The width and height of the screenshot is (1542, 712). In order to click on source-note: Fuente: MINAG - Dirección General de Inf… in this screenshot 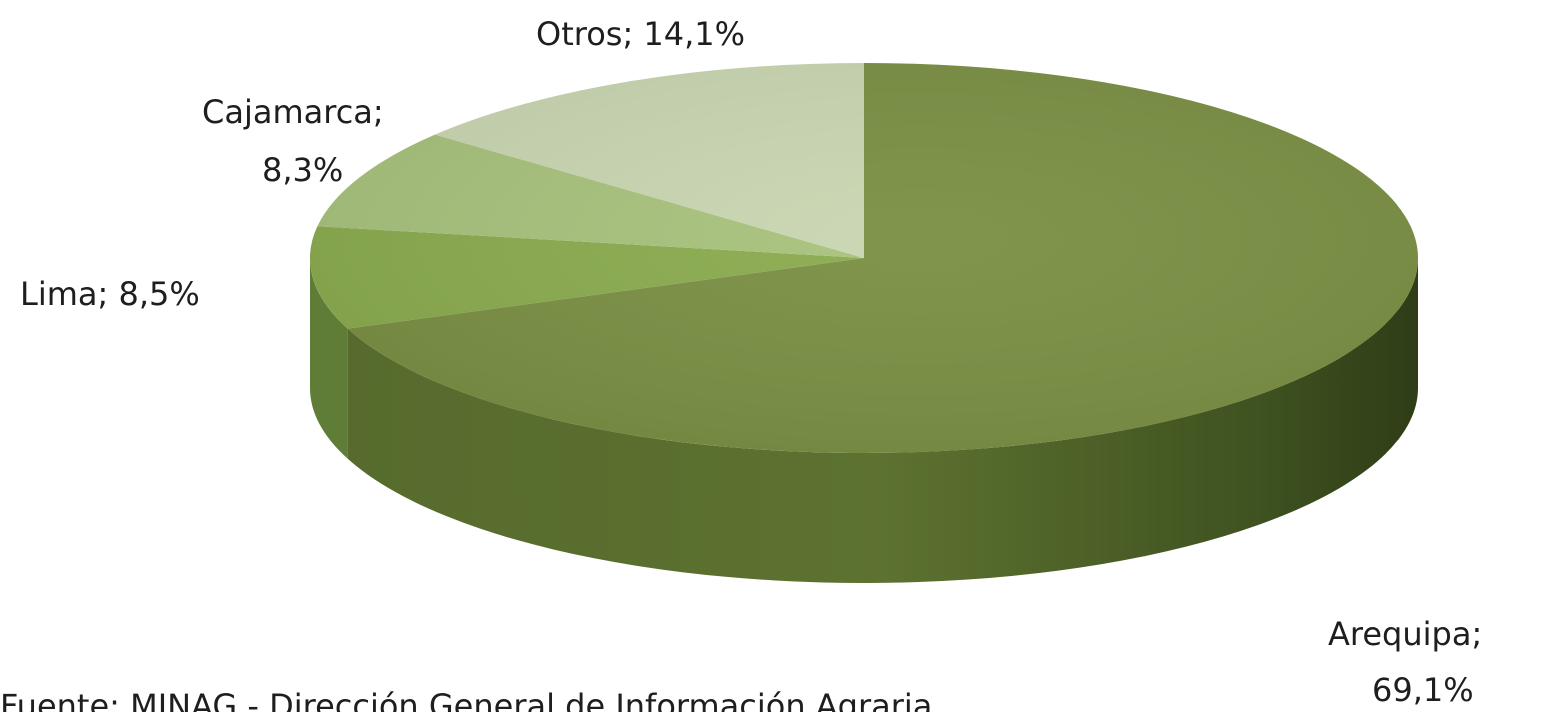, I will do `click(550, 701)`.